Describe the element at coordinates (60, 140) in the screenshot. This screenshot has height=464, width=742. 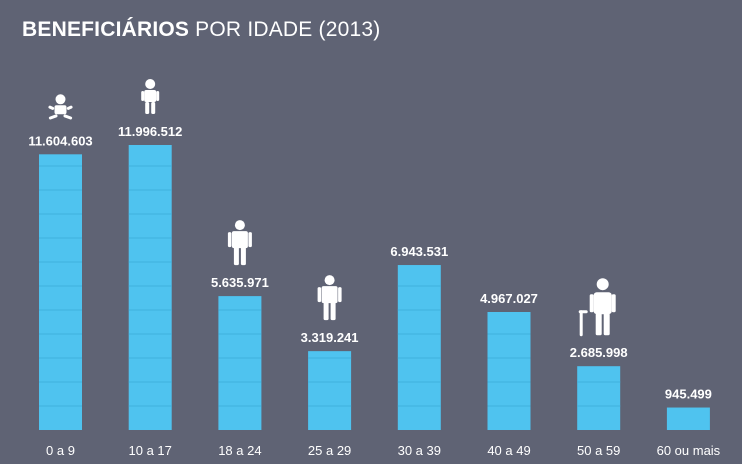
I see `value-label-1: 11.604.603` at that location.